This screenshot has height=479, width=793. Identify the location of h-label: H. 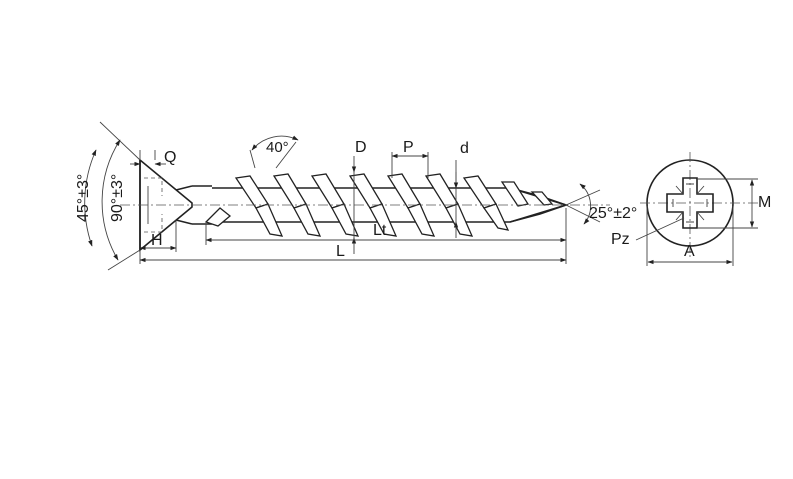
(157, 240).